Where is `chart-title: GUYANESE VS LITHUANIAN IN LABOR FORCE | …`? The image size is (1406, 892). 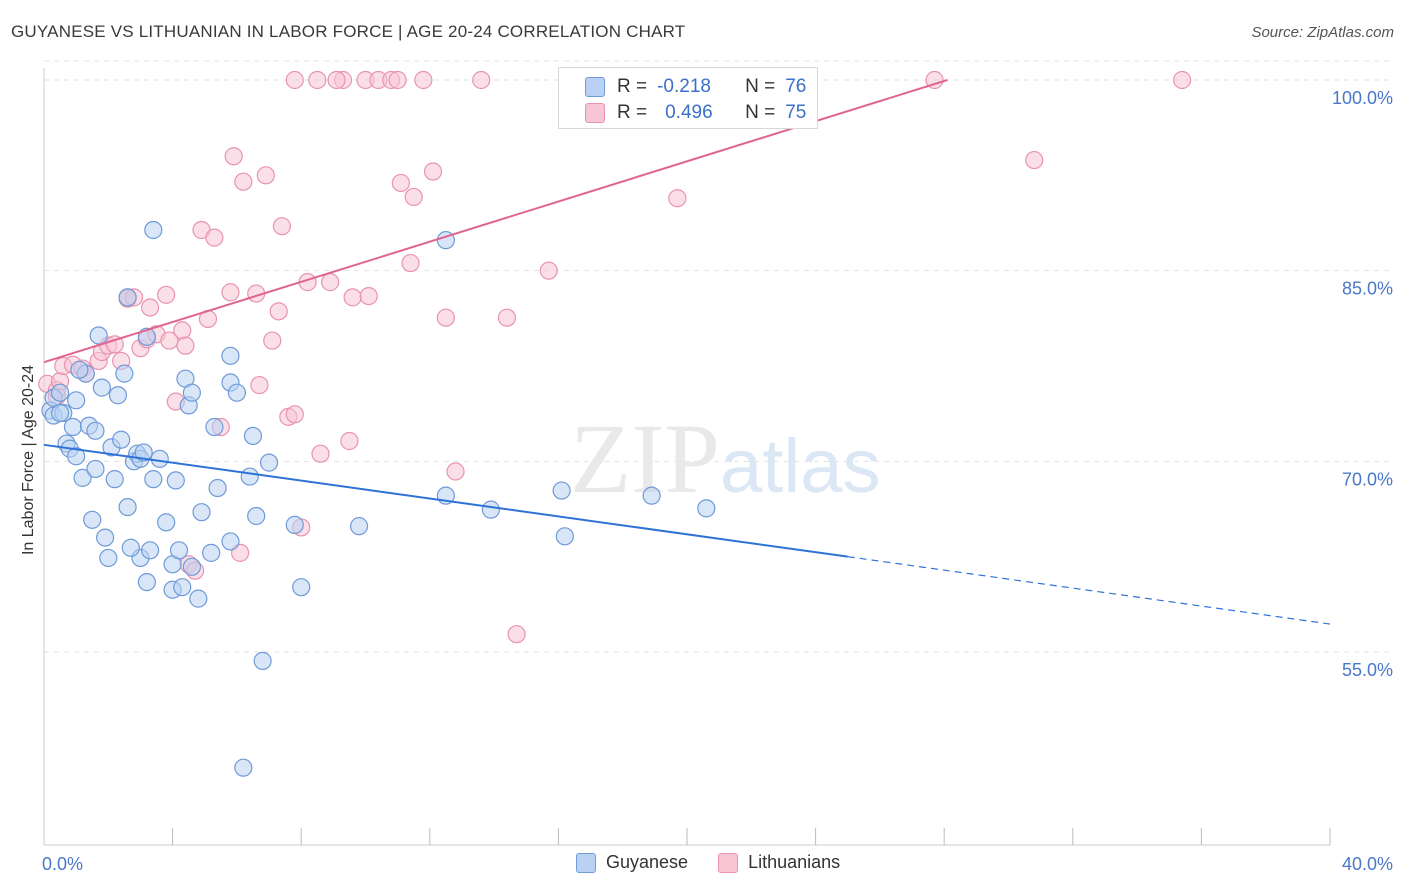 chart-title: GUYANESE VS LITHUANIAN IN LABOR FORCE | … is located at coordinates (348, 31).